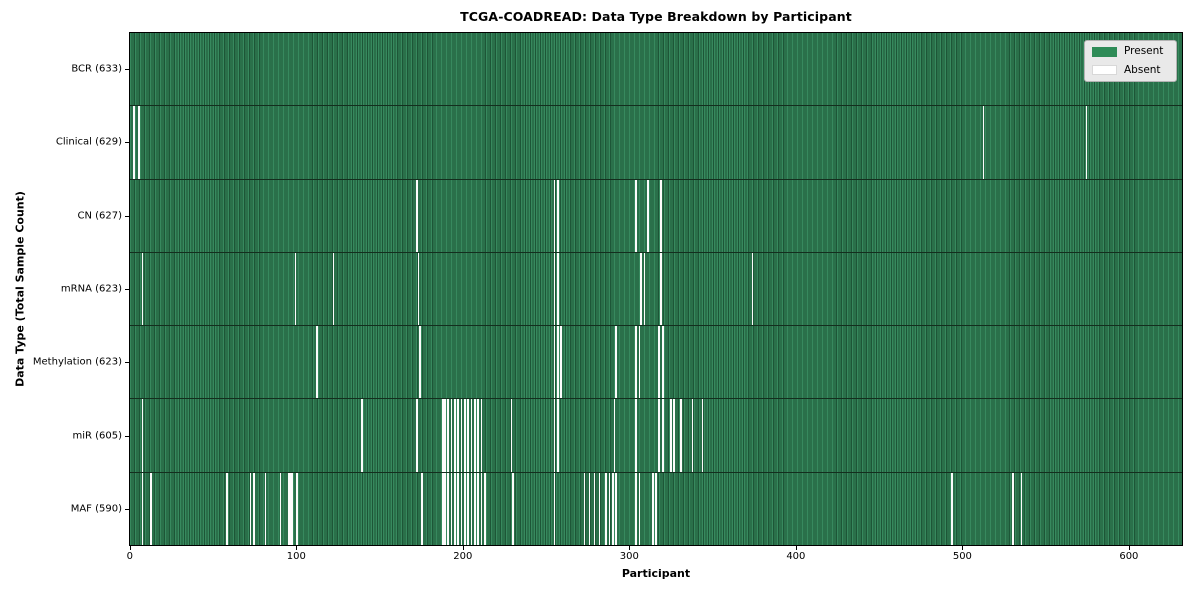  I want to click on heatmap-row-clinical, so click(656, 142).